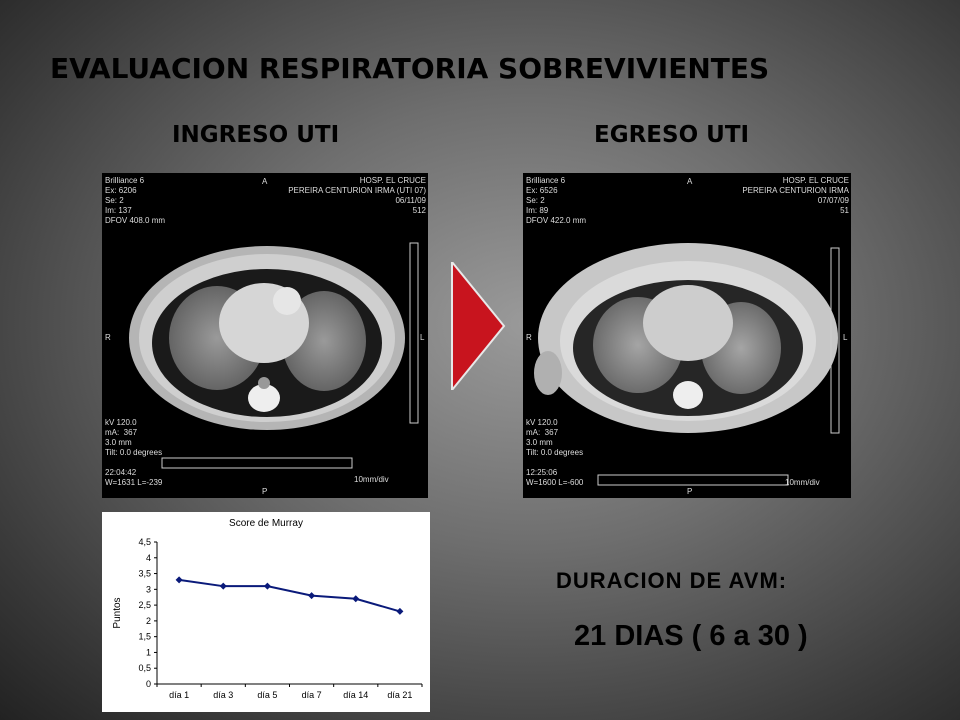 The image size is (960, 720). What do you see at coordinates (312, 695) in the screenshot?
I see `x-tick-label: día 7` at bounding box center [312, 695].